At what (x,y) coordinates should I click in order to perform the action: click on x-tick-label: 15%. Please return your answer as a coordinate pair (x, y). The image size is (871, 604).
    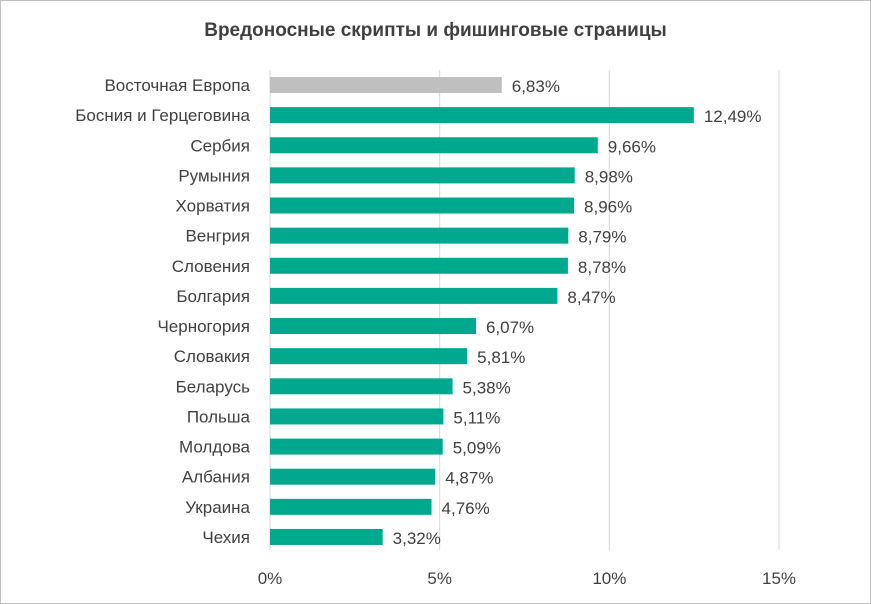
    Looking at the image, I should click on (779, 578).